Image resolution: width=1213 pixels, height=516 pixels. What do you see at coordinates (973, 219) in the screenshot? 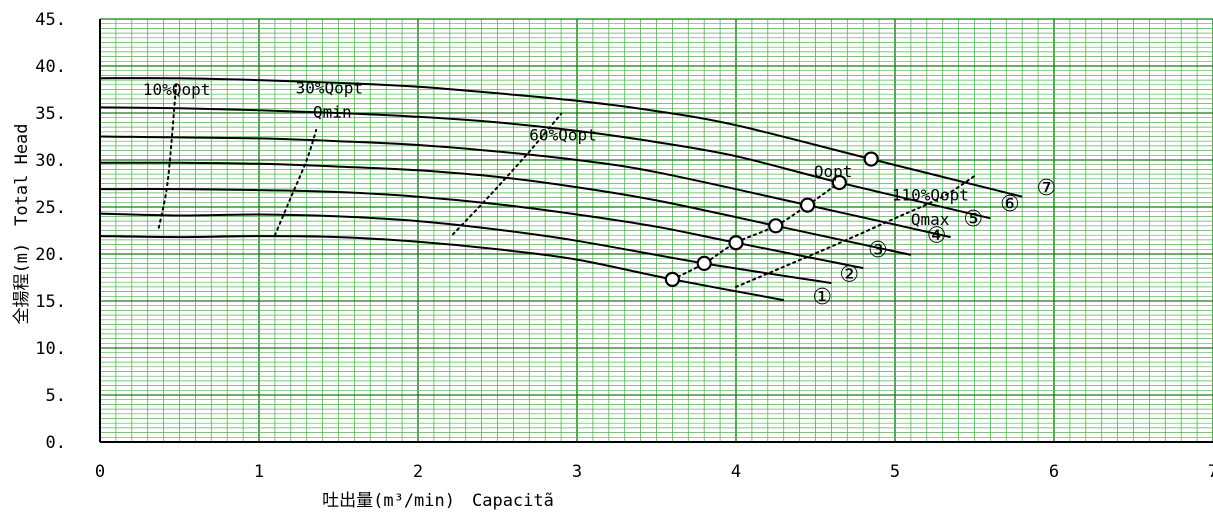
I see `curve-number-label: ⑤` at bounding box center [973, 219].